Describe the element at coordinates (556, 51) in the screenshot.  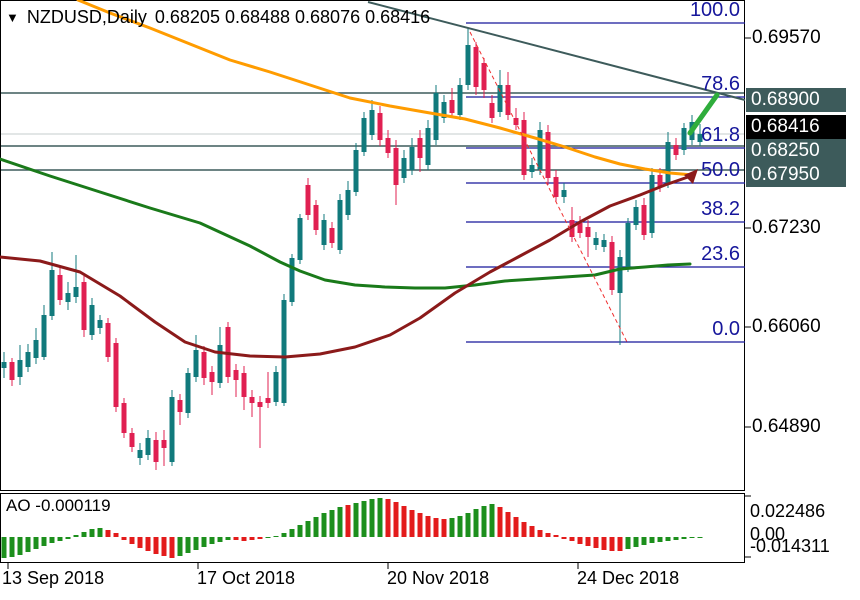
I see `descending-trendline` at that location.